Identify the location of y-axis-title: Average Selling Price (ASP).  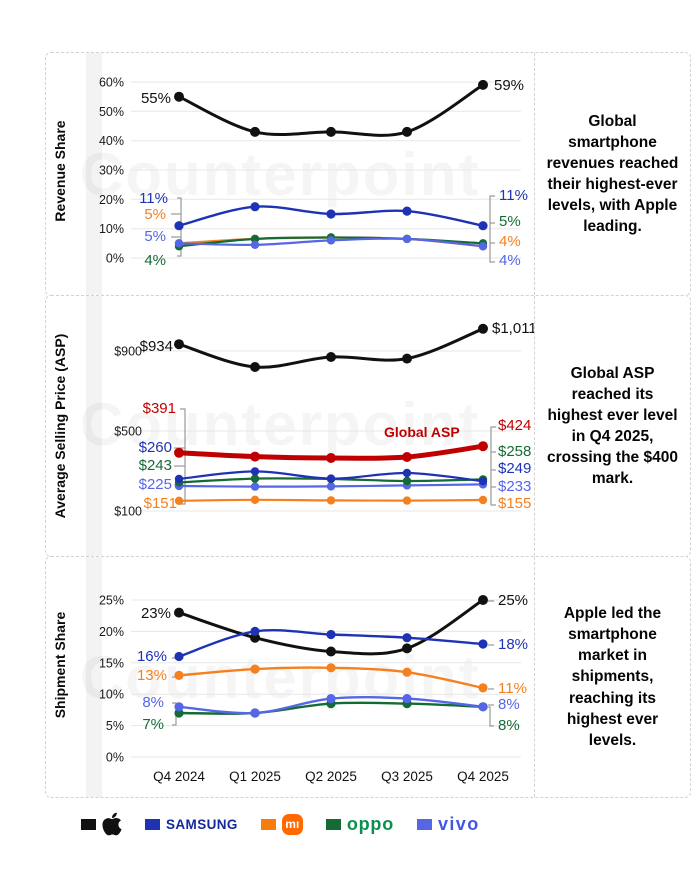
(60, 426).